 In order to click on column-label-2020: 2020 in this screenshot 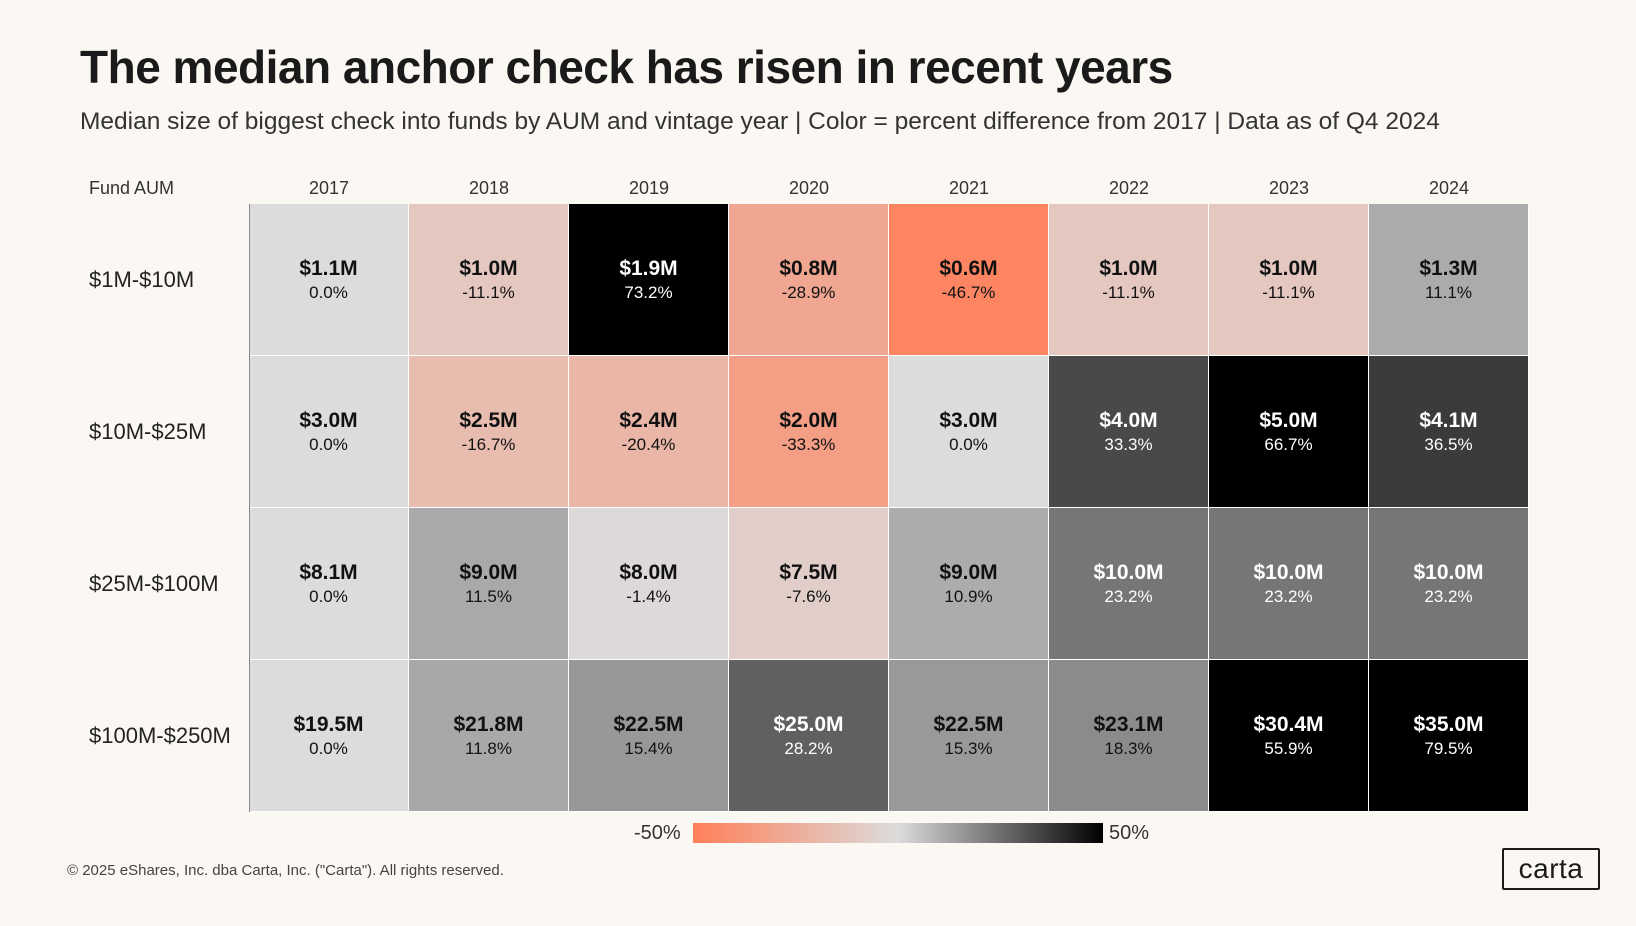, I will do `click(809, 188)`.